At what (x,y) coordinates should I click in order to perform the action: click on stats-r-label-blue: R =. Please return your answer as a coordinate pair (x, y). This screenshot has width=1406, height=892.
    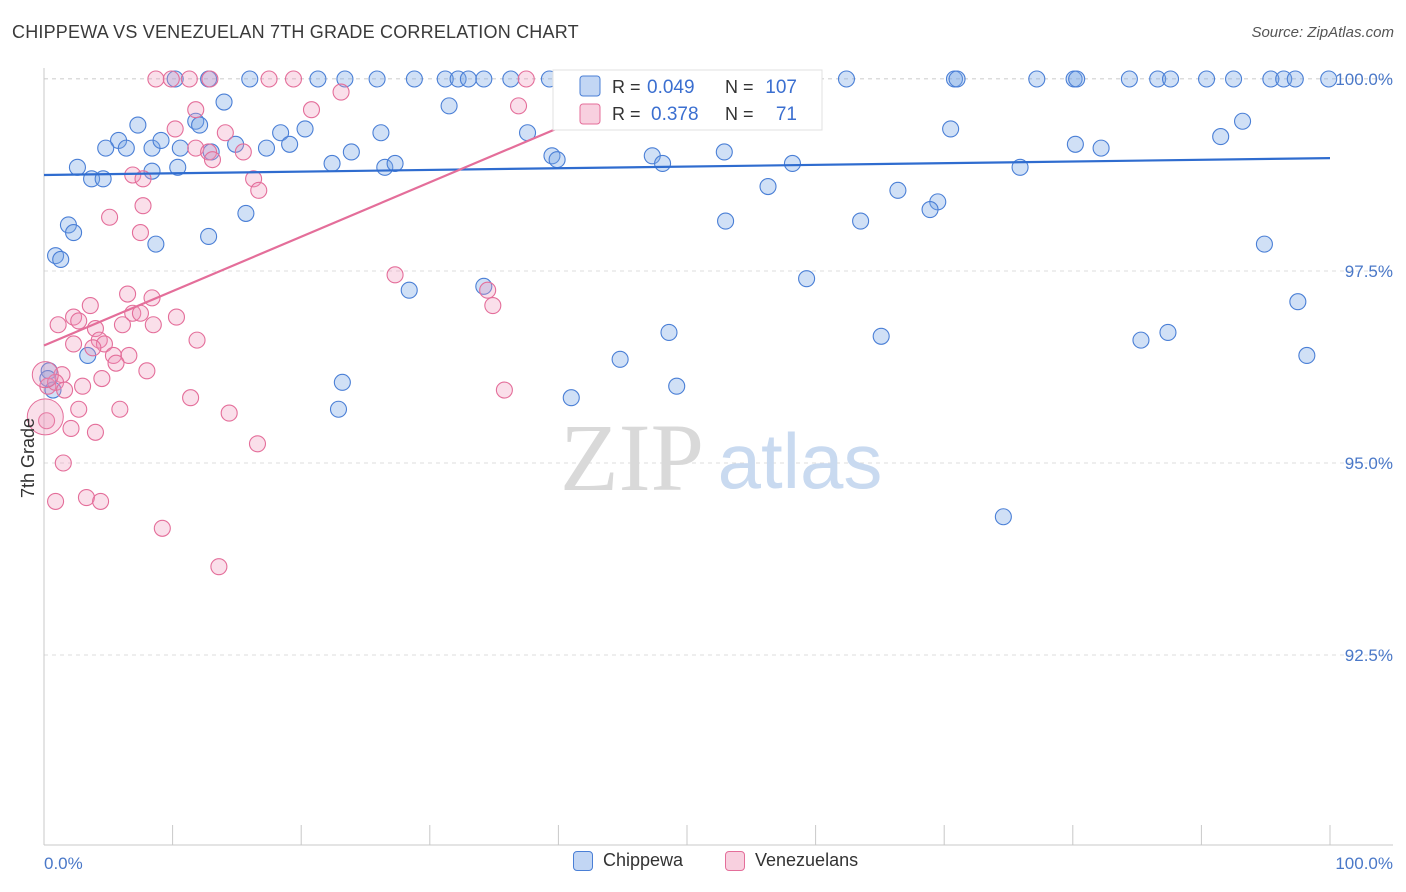
    Looking at the image, I should click on (626, 87).